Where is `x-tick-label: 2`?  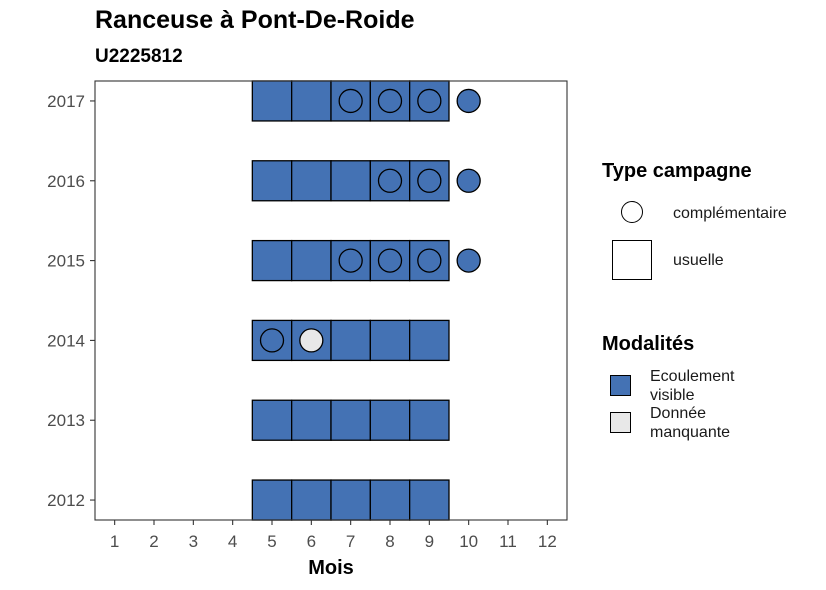
x-tick-label: 2 is located at coordinates (153, 541).